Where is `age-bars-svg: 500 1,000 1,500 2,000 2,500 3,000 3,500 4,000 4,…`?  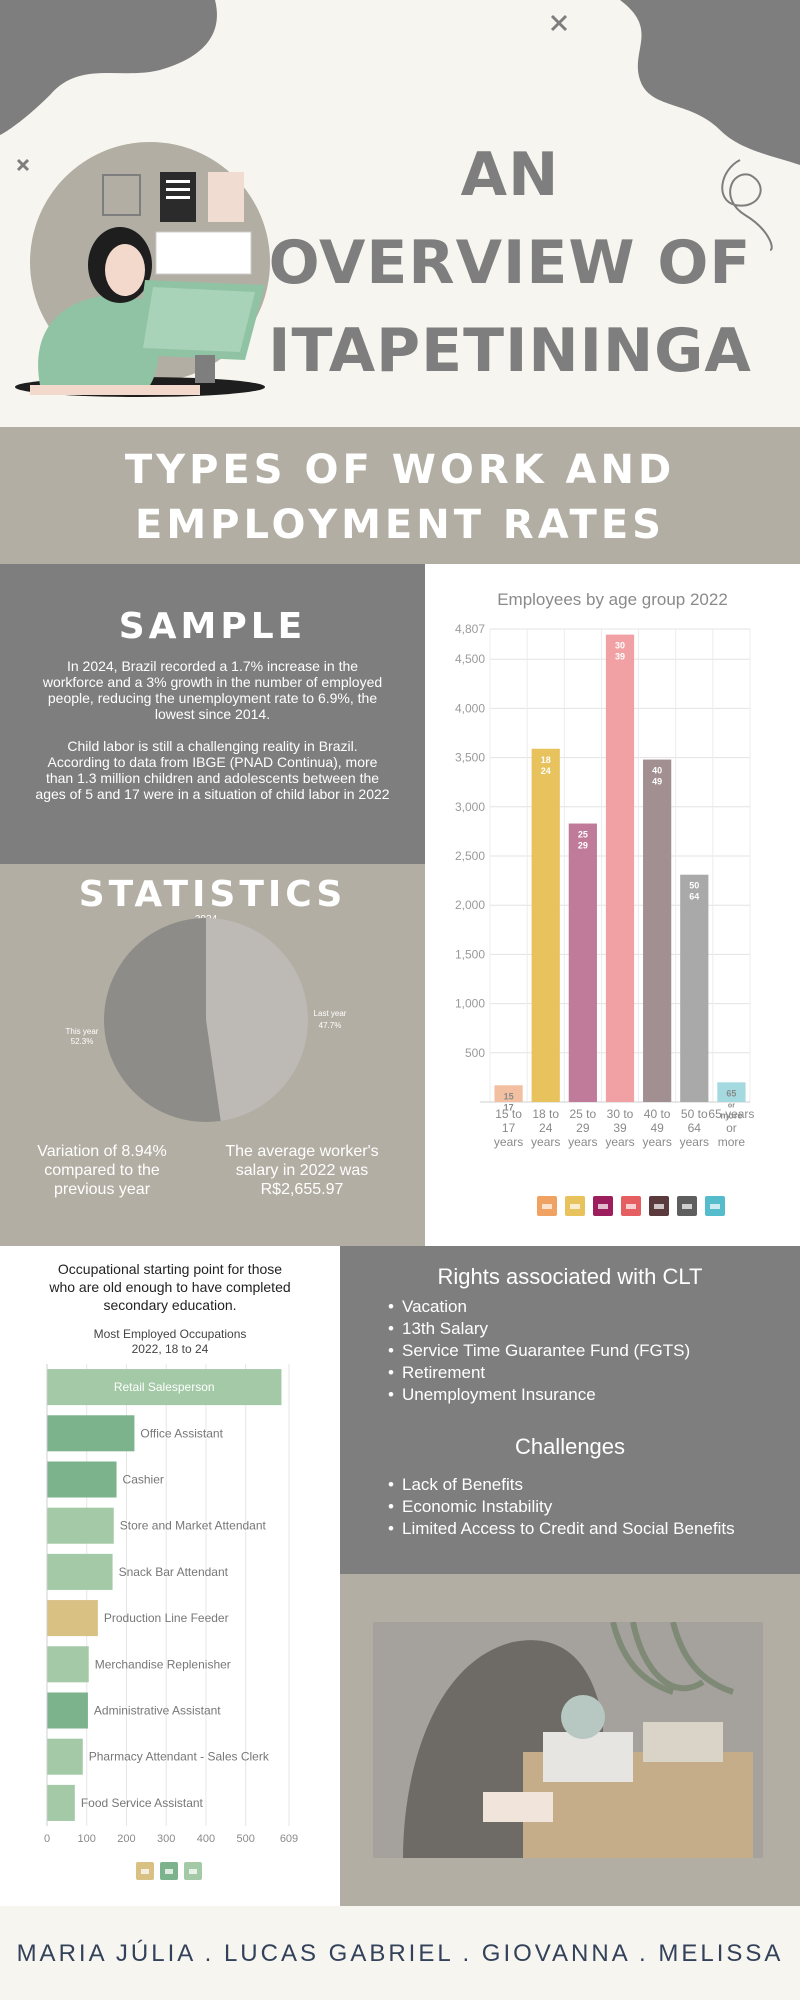 age-bars-svg: 500 1,000 1,500 2,000 2,500 3,000 3,500 4,000 4,… is located at coordinates (604, 919).